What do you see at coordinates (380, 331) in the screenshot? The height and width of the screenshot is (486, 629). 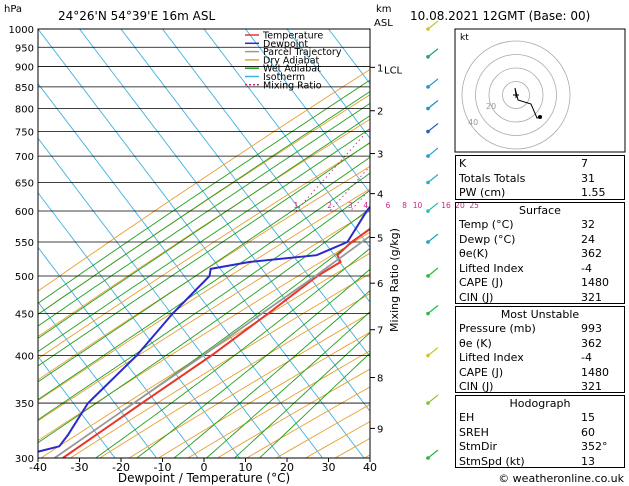 I see `km-tick-label: 7` at bounding box center [380, 331].